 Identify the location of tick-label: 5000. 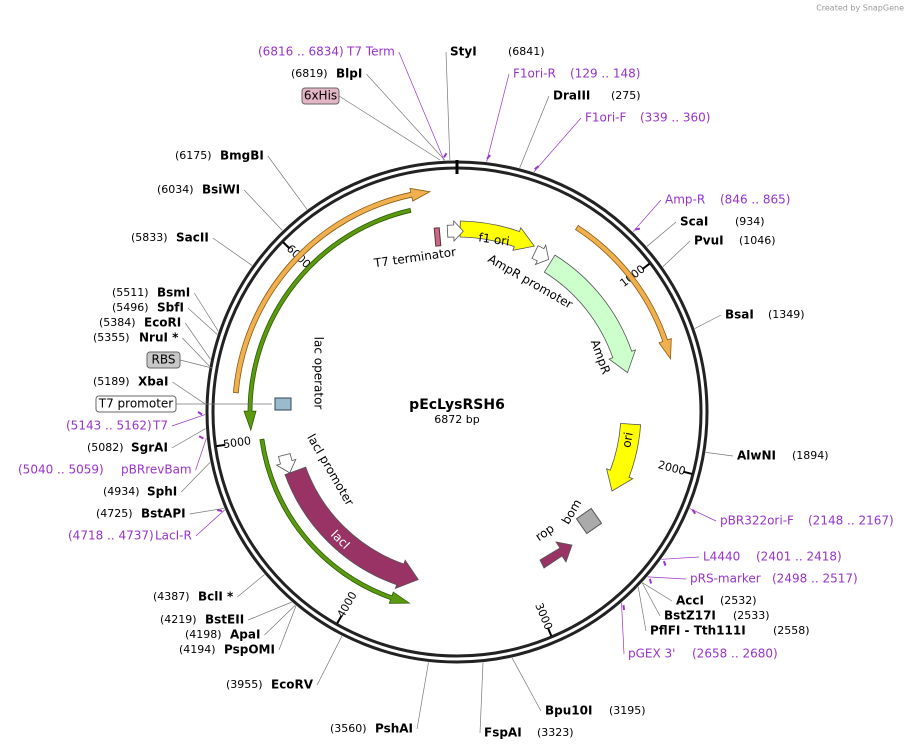
(237, 442).